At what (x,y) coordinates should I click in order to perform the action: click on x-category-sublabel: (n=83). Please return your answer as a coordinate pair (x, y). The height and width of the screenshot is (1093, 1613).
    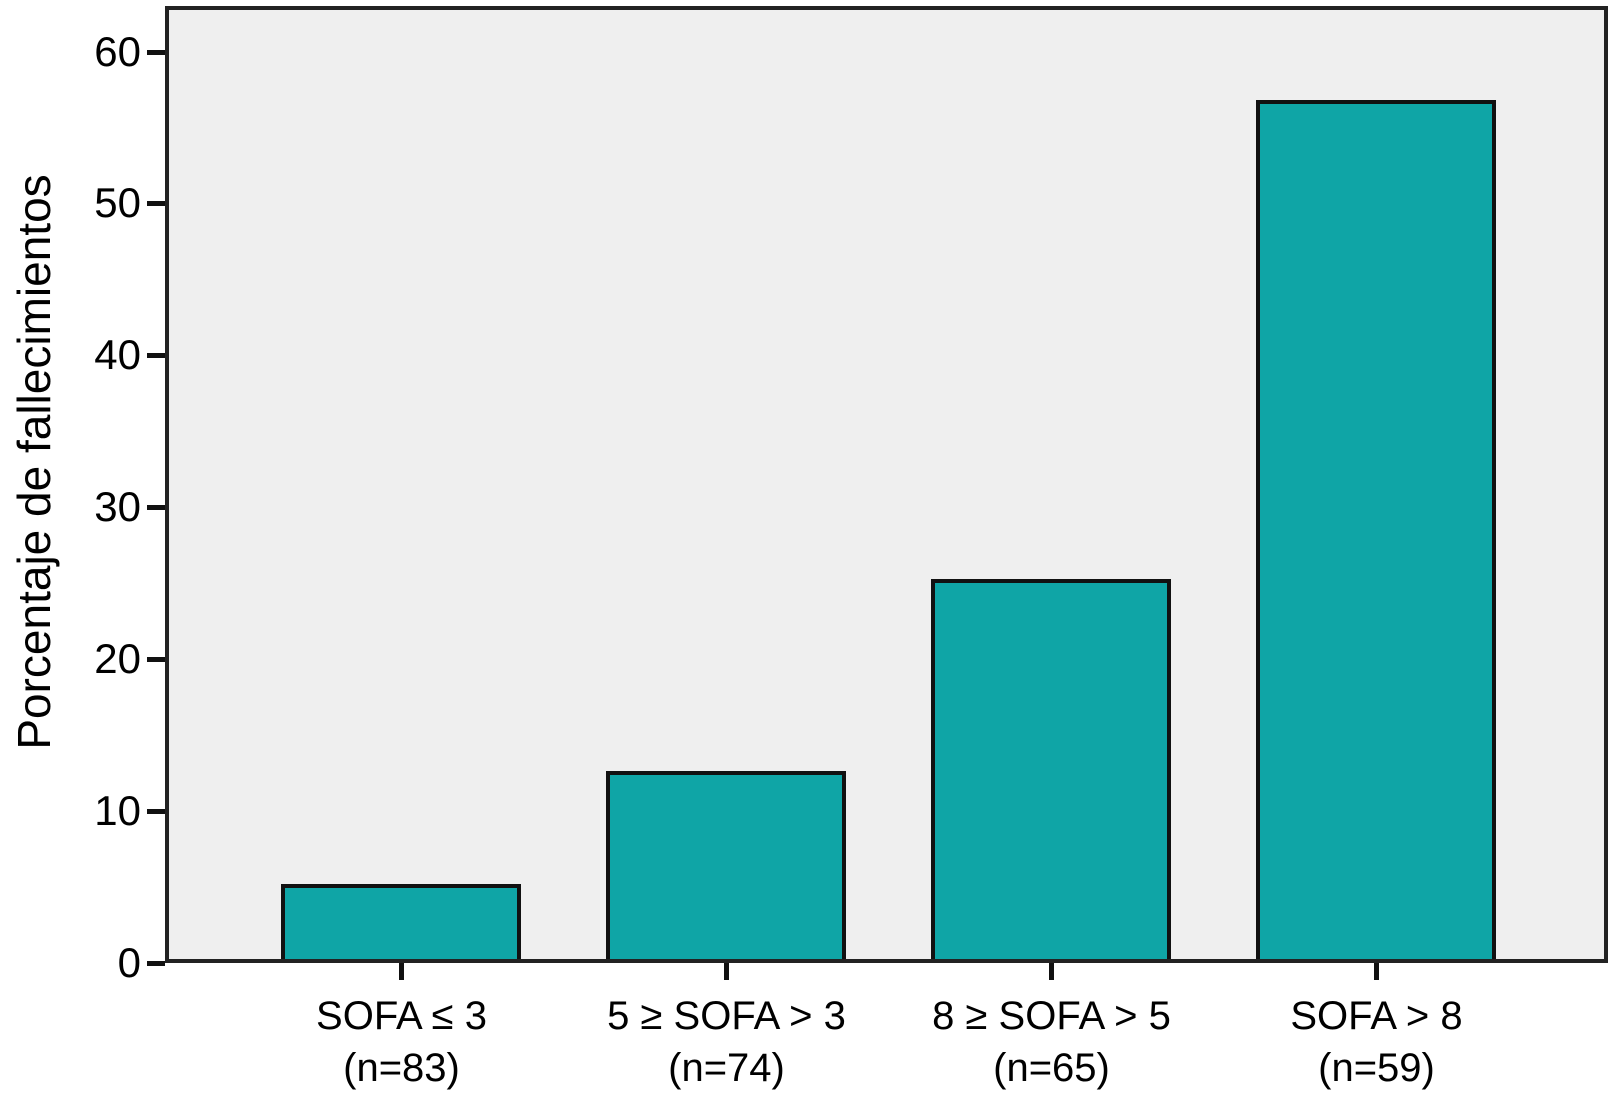
    Looking at the image, I should click on (401, 1068).